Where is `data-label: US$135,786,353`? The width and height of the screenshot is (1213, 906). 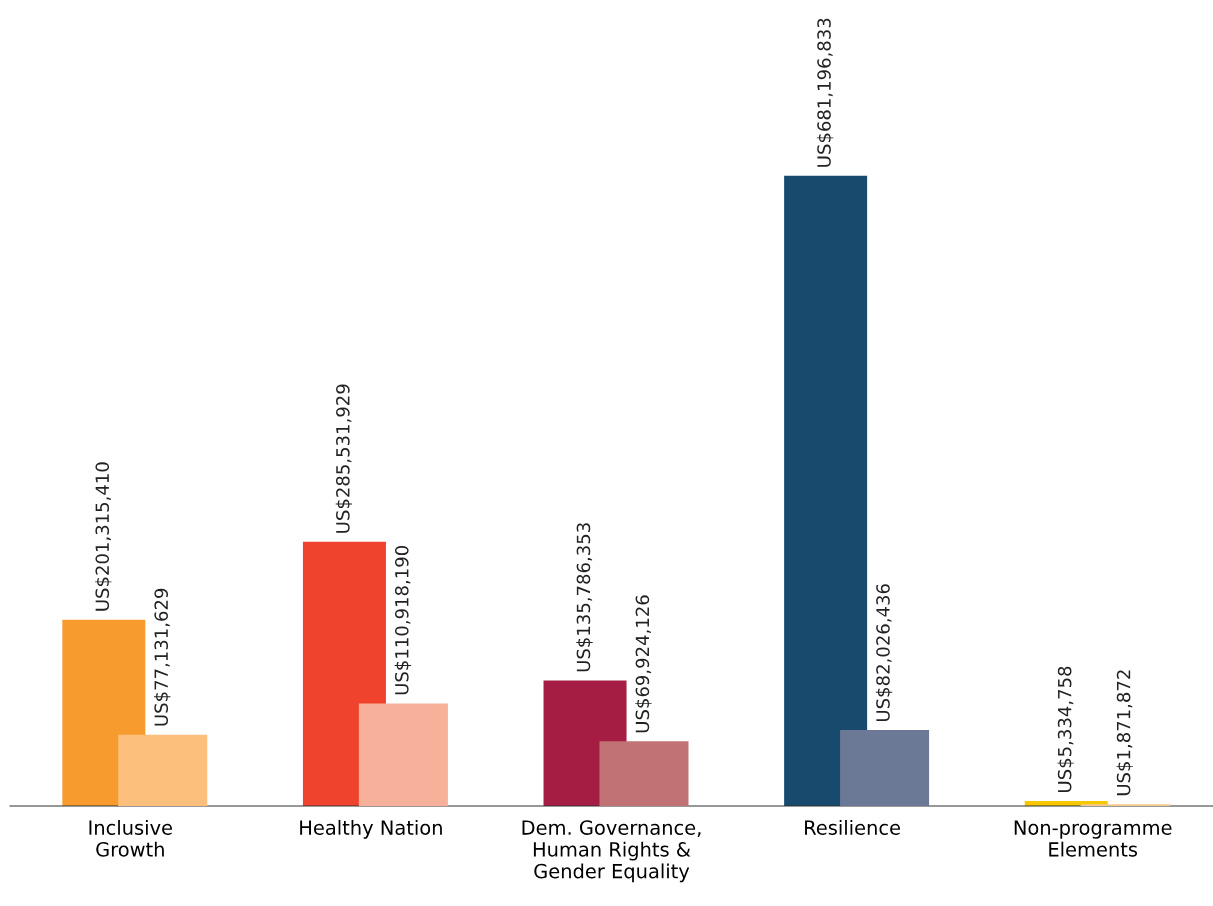 data-label: US$135,786,353 is located at coordinates (584, 597).